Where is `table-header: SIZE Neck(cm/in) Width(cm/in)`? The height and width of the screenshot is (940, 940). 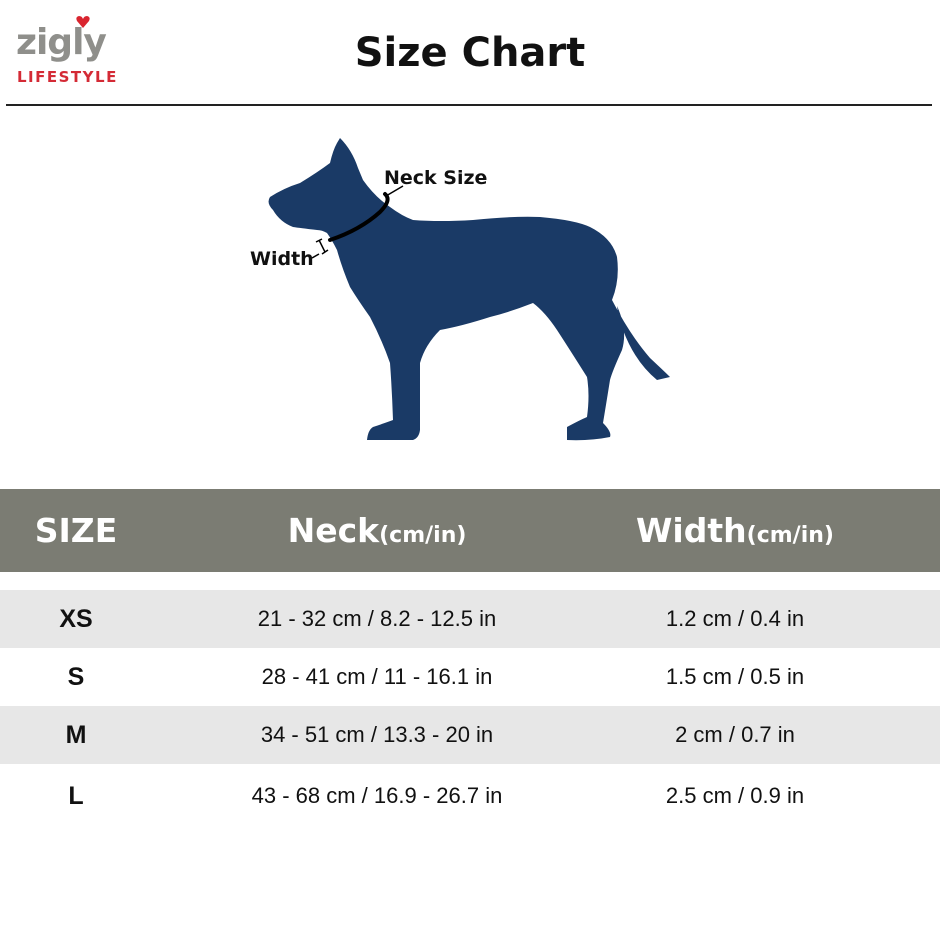 table-header: SIZE Neck(cm/in) Width(cm/in) is located at coordinates (470, 530).